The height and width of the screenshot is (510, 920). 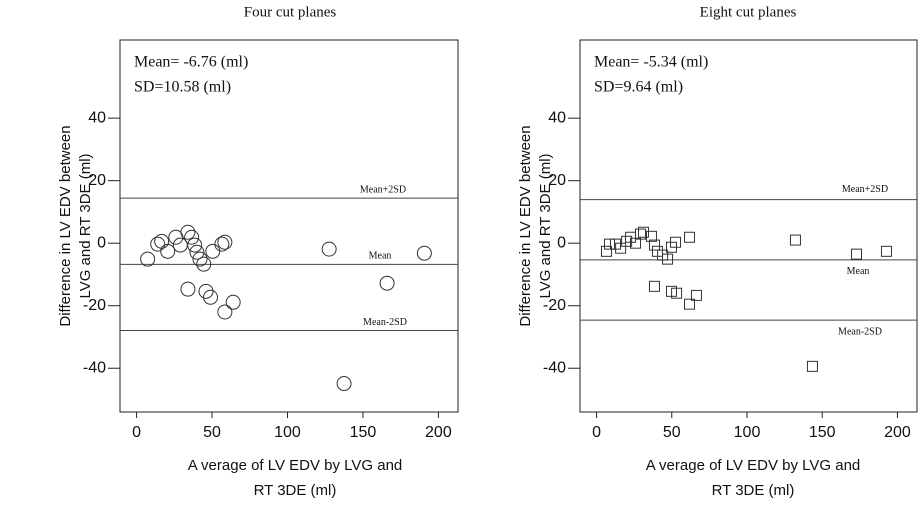 What do you see at coordinates (748, 12) in the screenshot?
I see `chart-title: Eight cut planes` at bounding box center [748, 12].